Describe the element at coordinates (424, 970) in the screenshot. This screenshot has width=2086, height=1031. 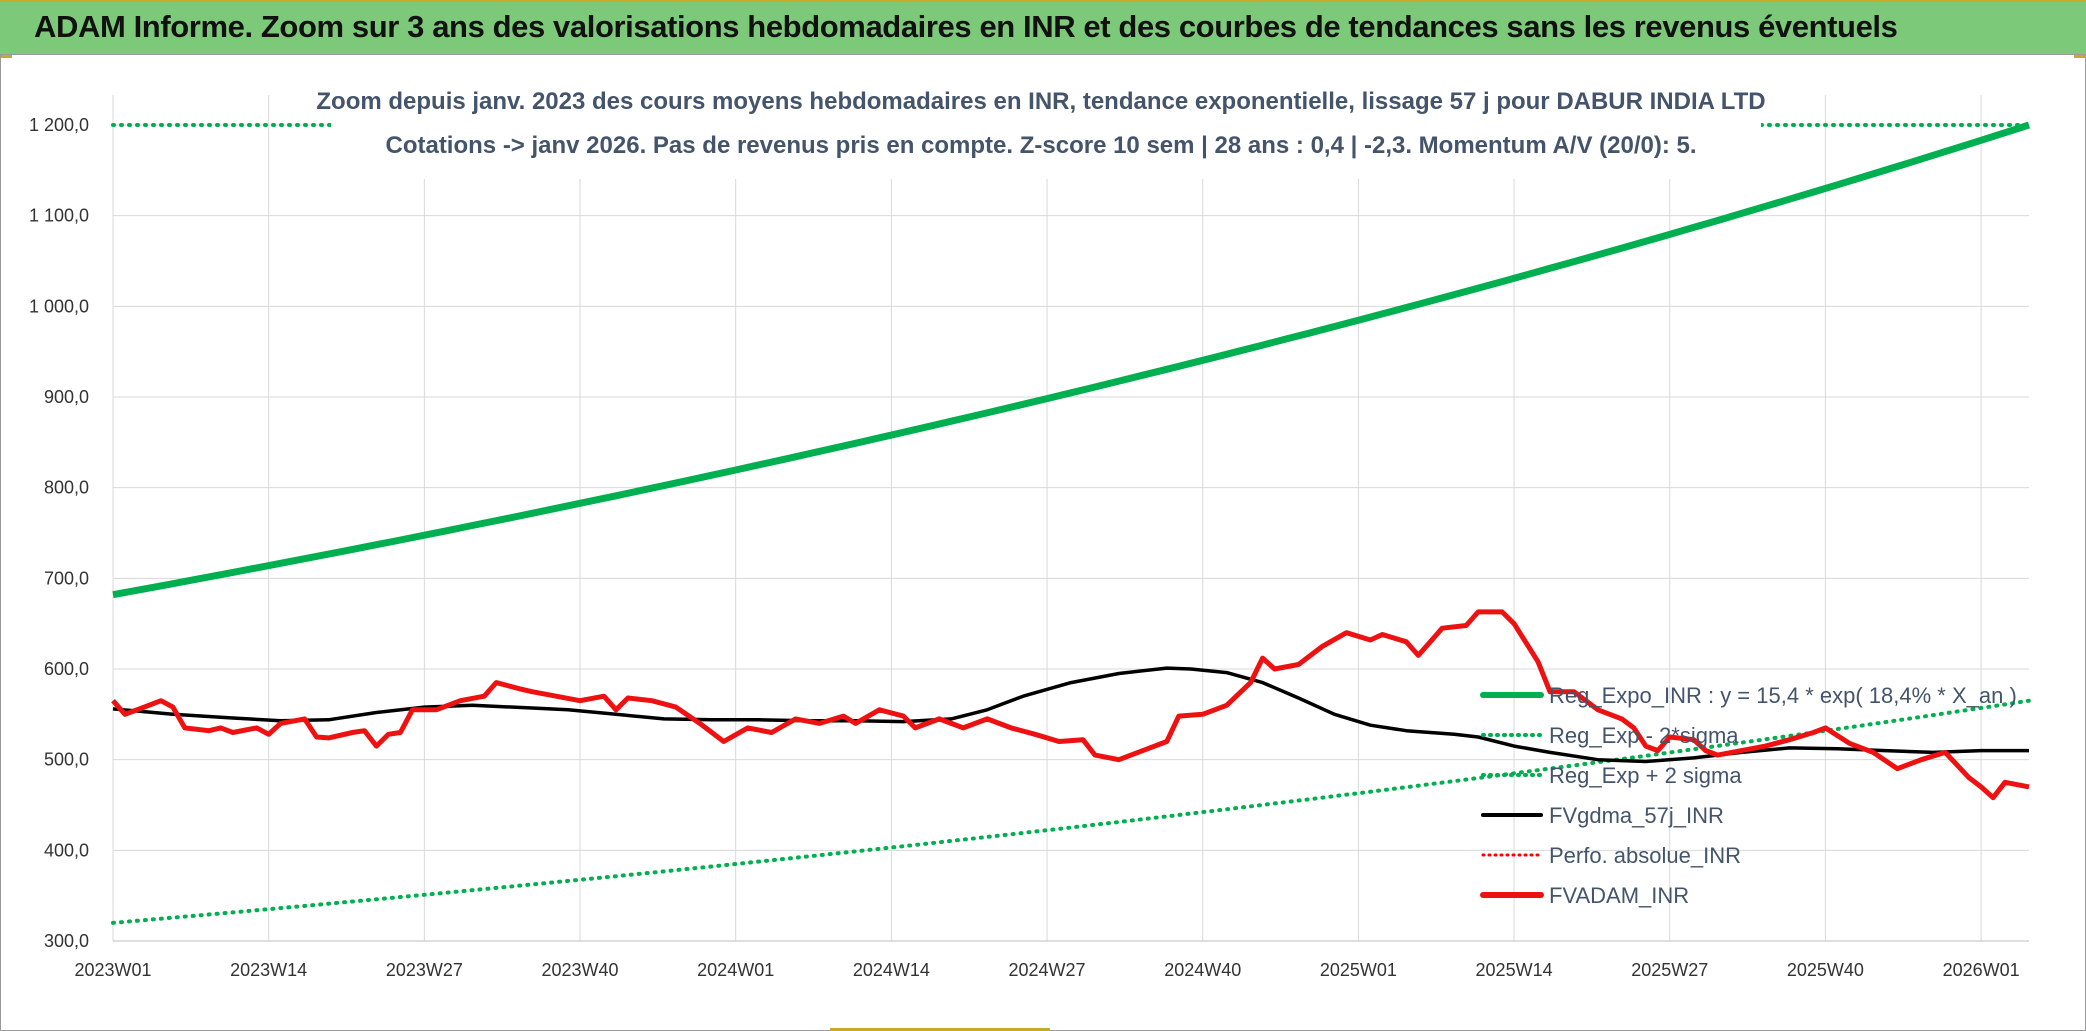
I see `x-tick-label: 2023W27` at that location.